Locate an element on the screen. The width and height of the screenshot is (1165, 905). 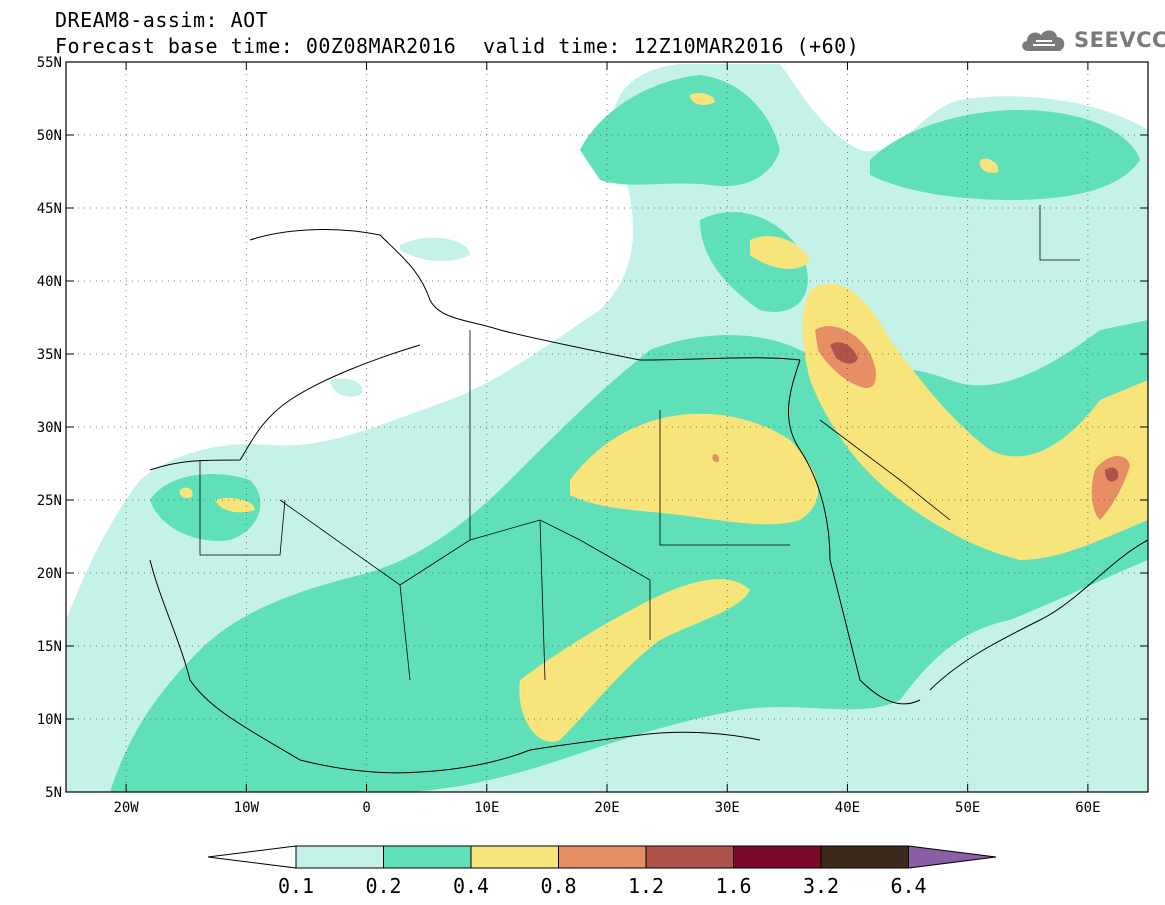
lat-label: 15N is located at coordinates (49, 647).